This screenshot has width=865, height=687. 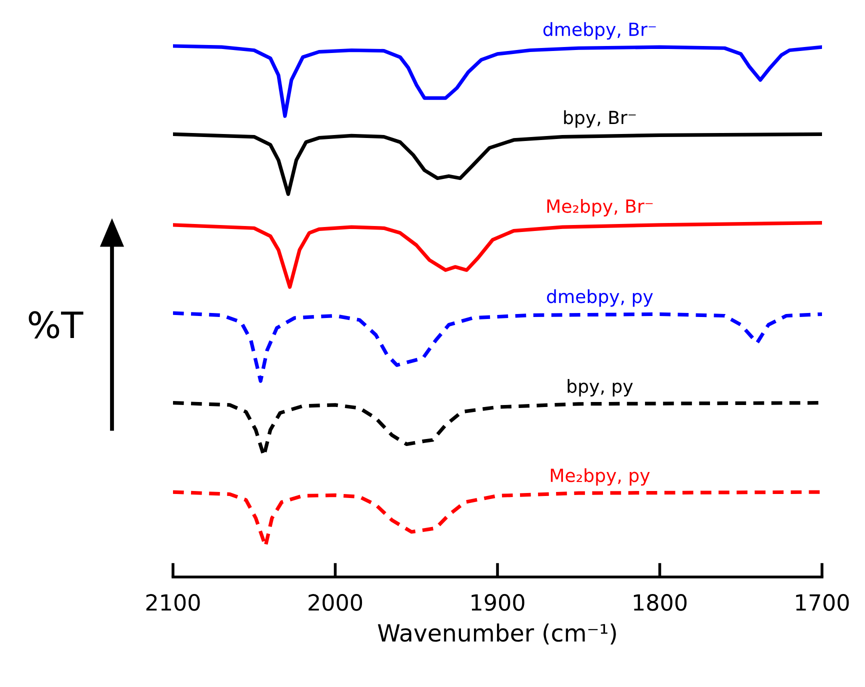 What do you see at coordinates (660, 602) in the screenshot?
I see `x-tick-label: 1800` at bounding box center [660, 602].